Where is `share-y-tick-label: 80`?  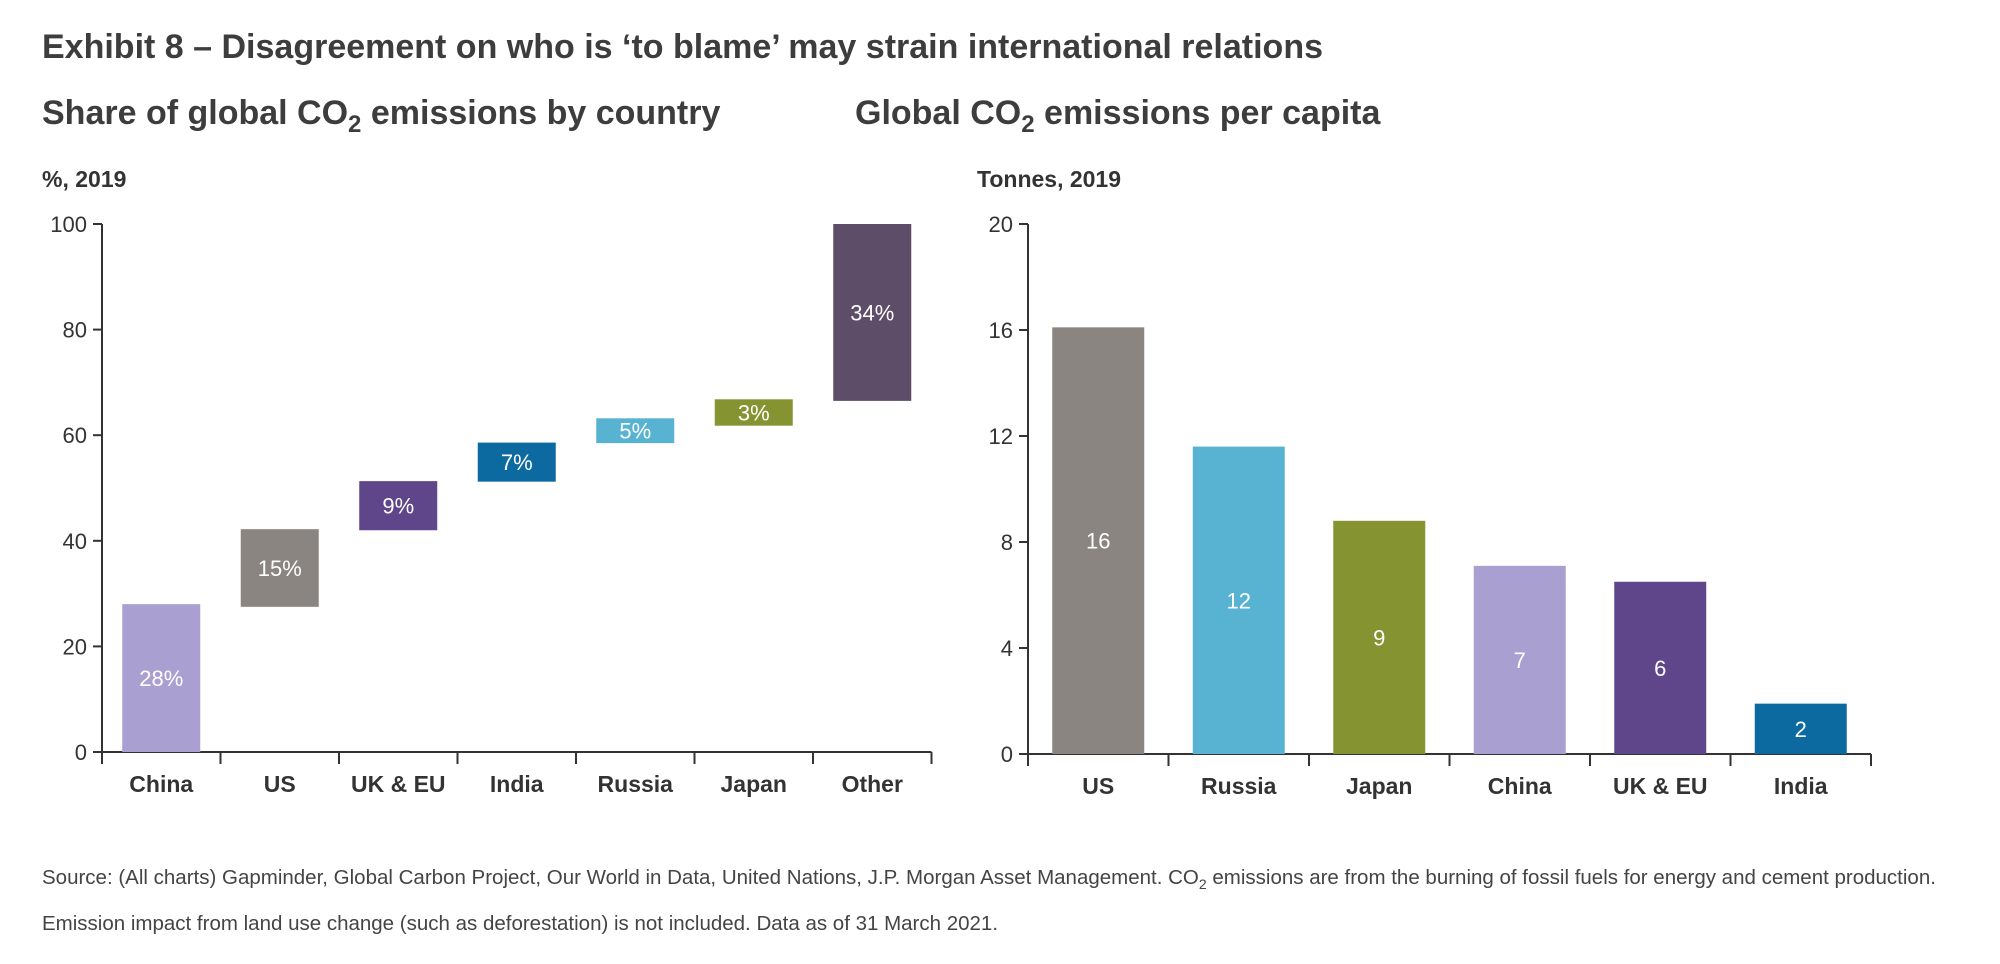 share-y-tick-label: 80 is located at coordinates (75, 330).